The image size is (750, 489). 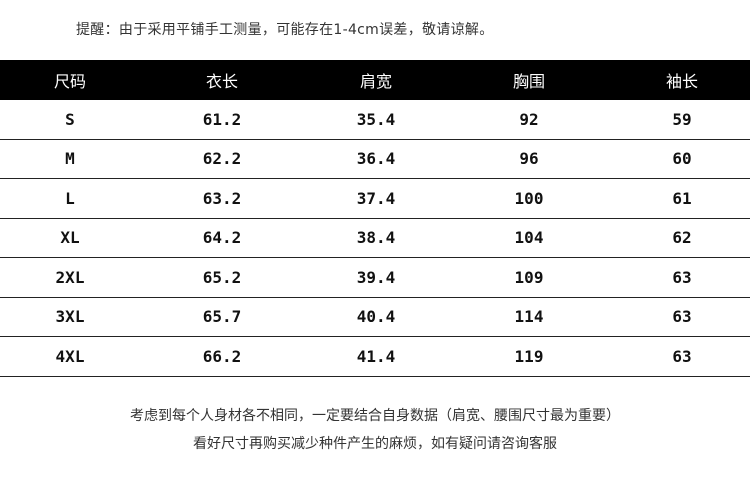 I want to click on header-shoulder: 肩宽, so click(x=376, y=81).